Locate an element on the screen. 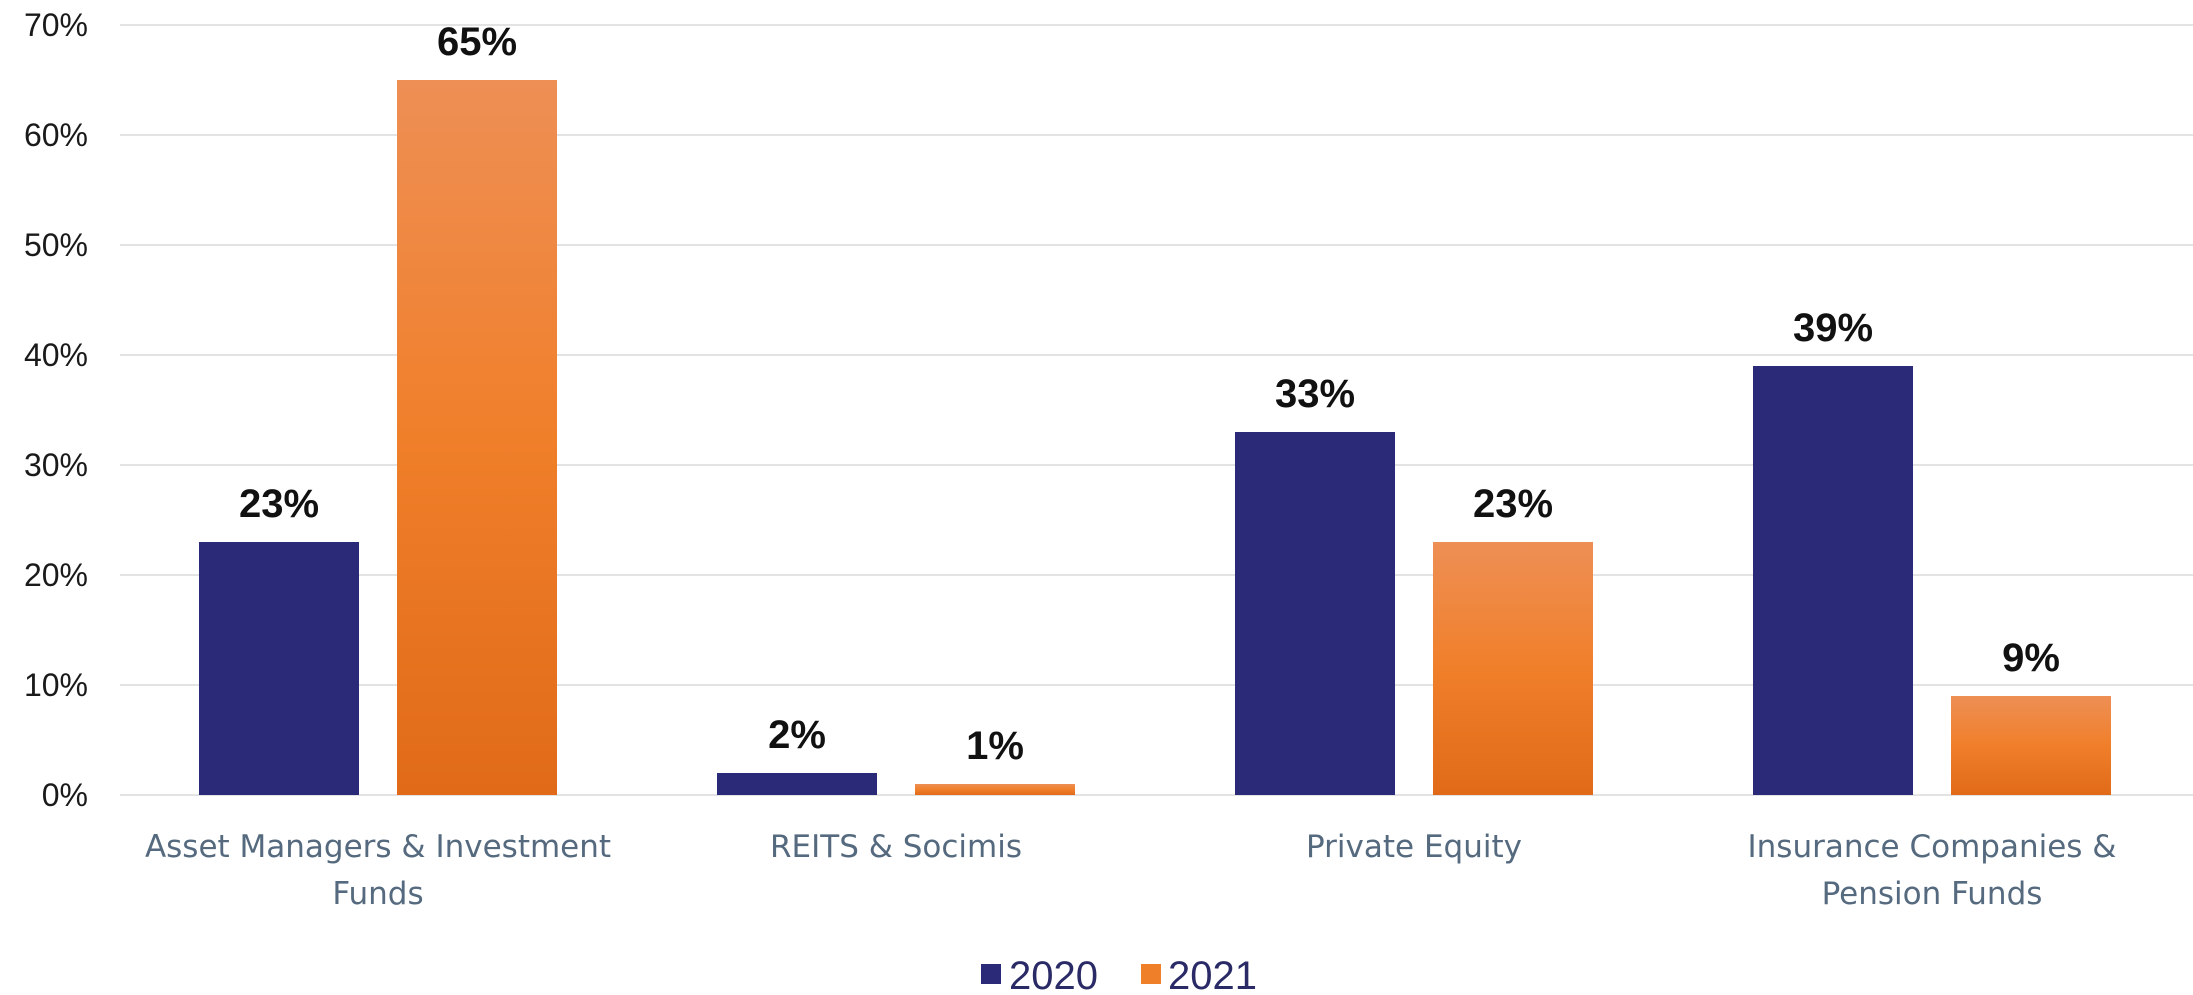  data-label-2020-3: 39% is located at coordinates (1833, 328).